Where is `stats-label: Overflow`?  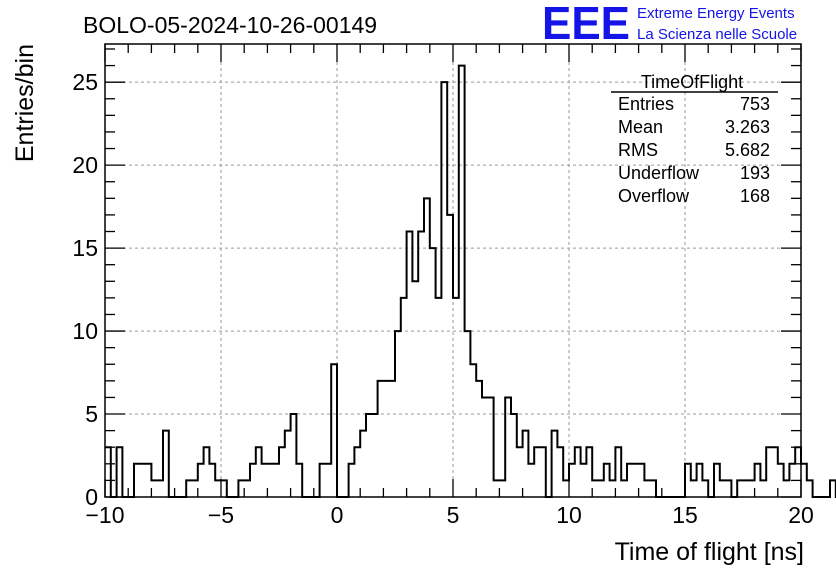 stats-label: Overflow is located at coordinates (654, 196).